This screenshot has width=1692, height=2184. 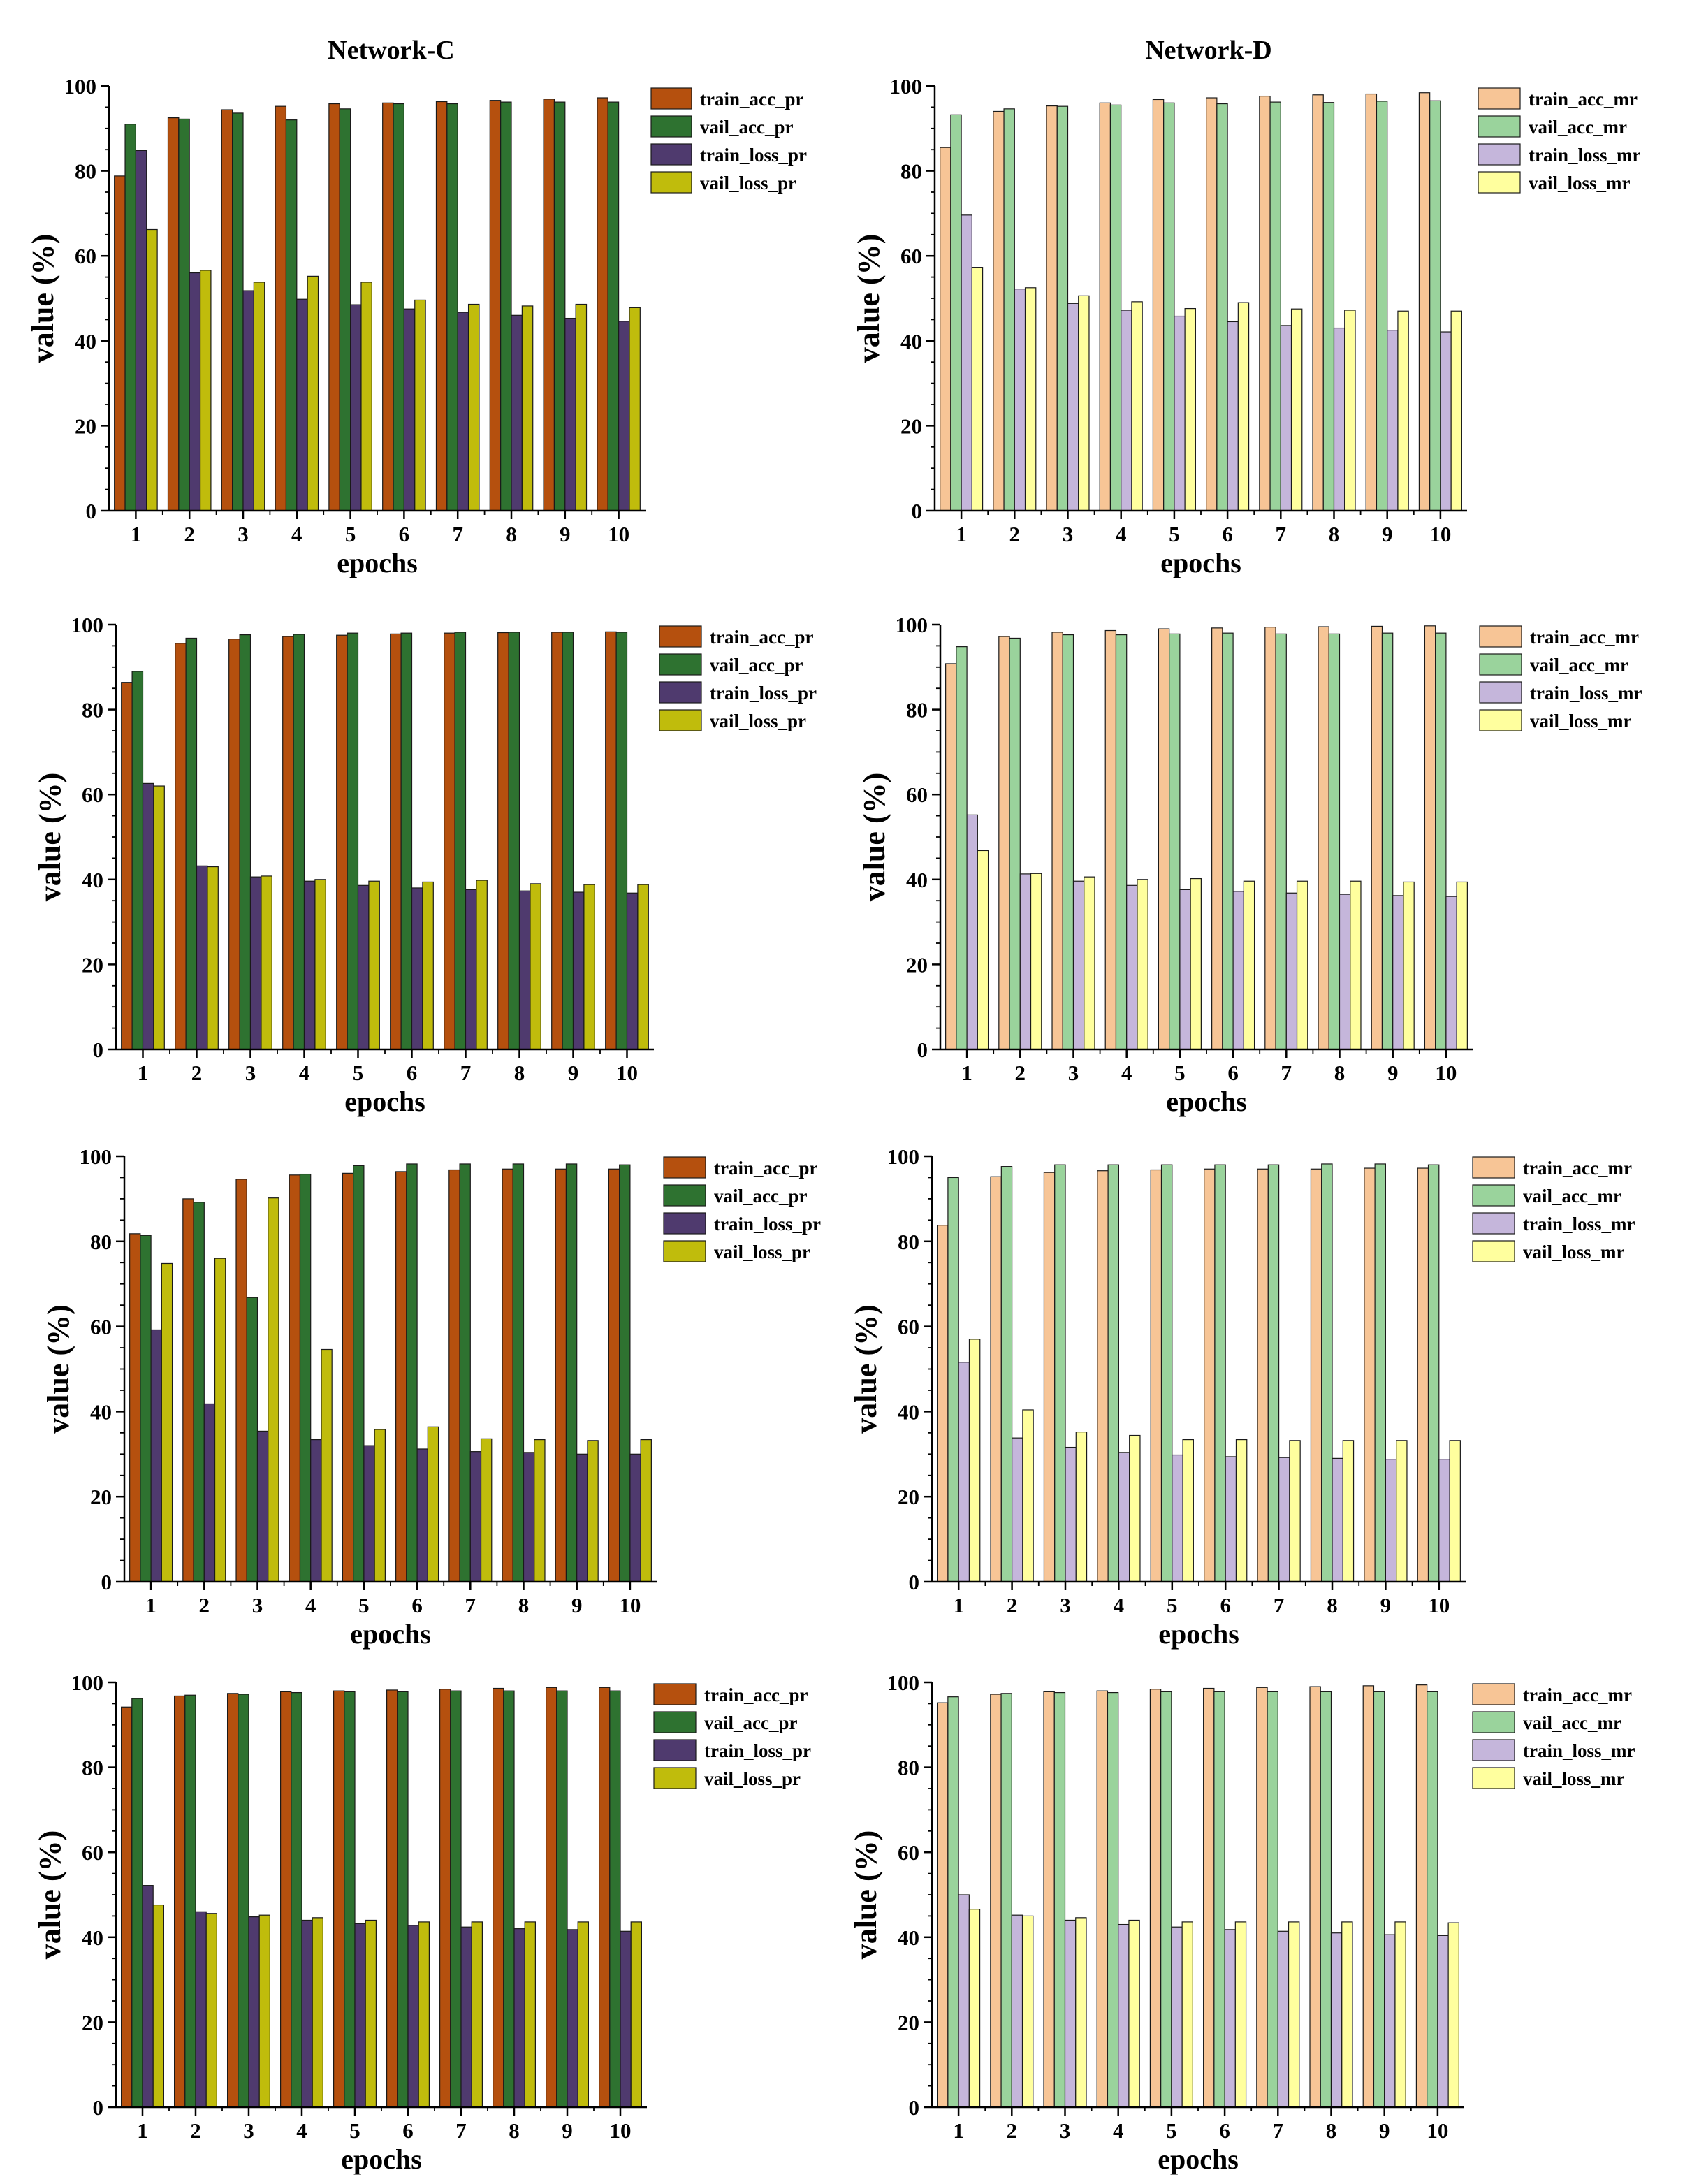 What do you see at coordinates (92, 964) in the screenshot?
I see `y-tick-label: 20` at bounding box center [92, 964].